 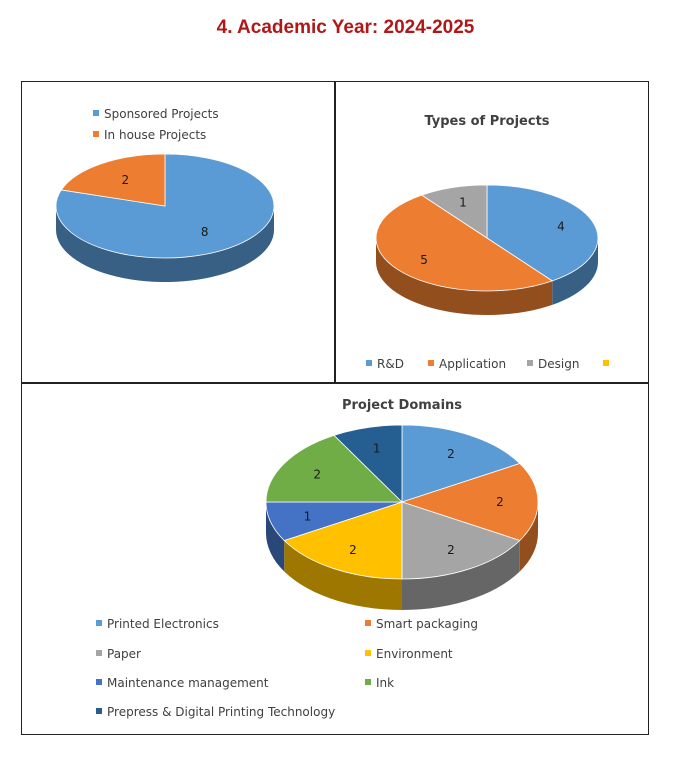 What do you see at coordinates (275, 537) in the screenshot?
I see `project-domains-chart-side-maintenance-management` at bounding box center [275, 537].